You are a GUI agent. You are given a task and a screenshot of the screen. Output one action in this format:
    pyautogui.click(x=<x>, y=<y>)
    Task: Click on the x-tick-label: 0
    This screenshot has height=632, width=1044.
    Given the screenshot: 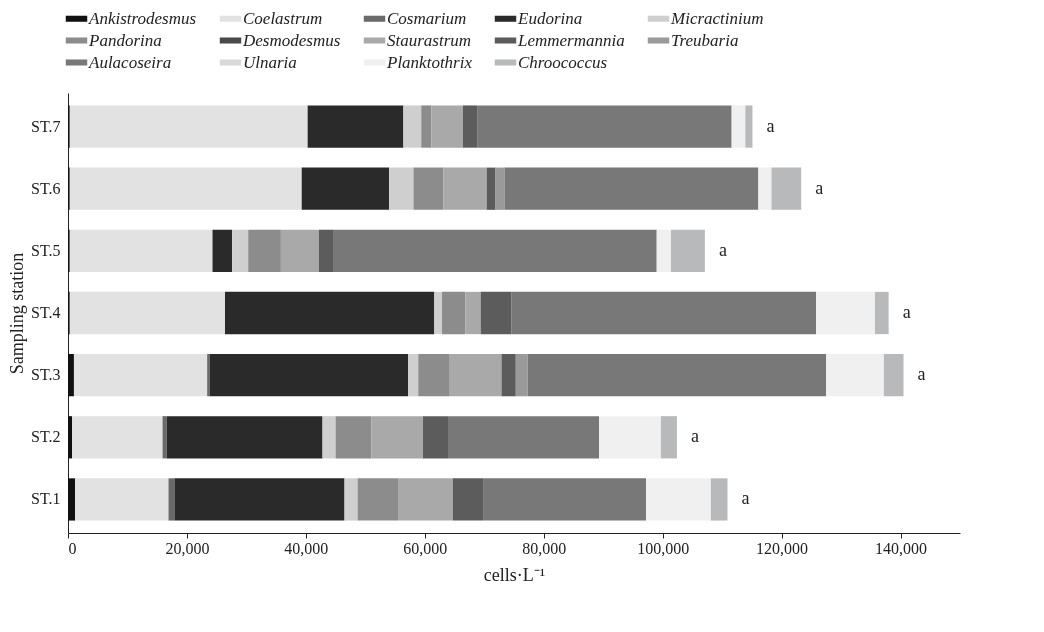 What is the action you would take?
    pyautogui.click(x=72, y=548)
    